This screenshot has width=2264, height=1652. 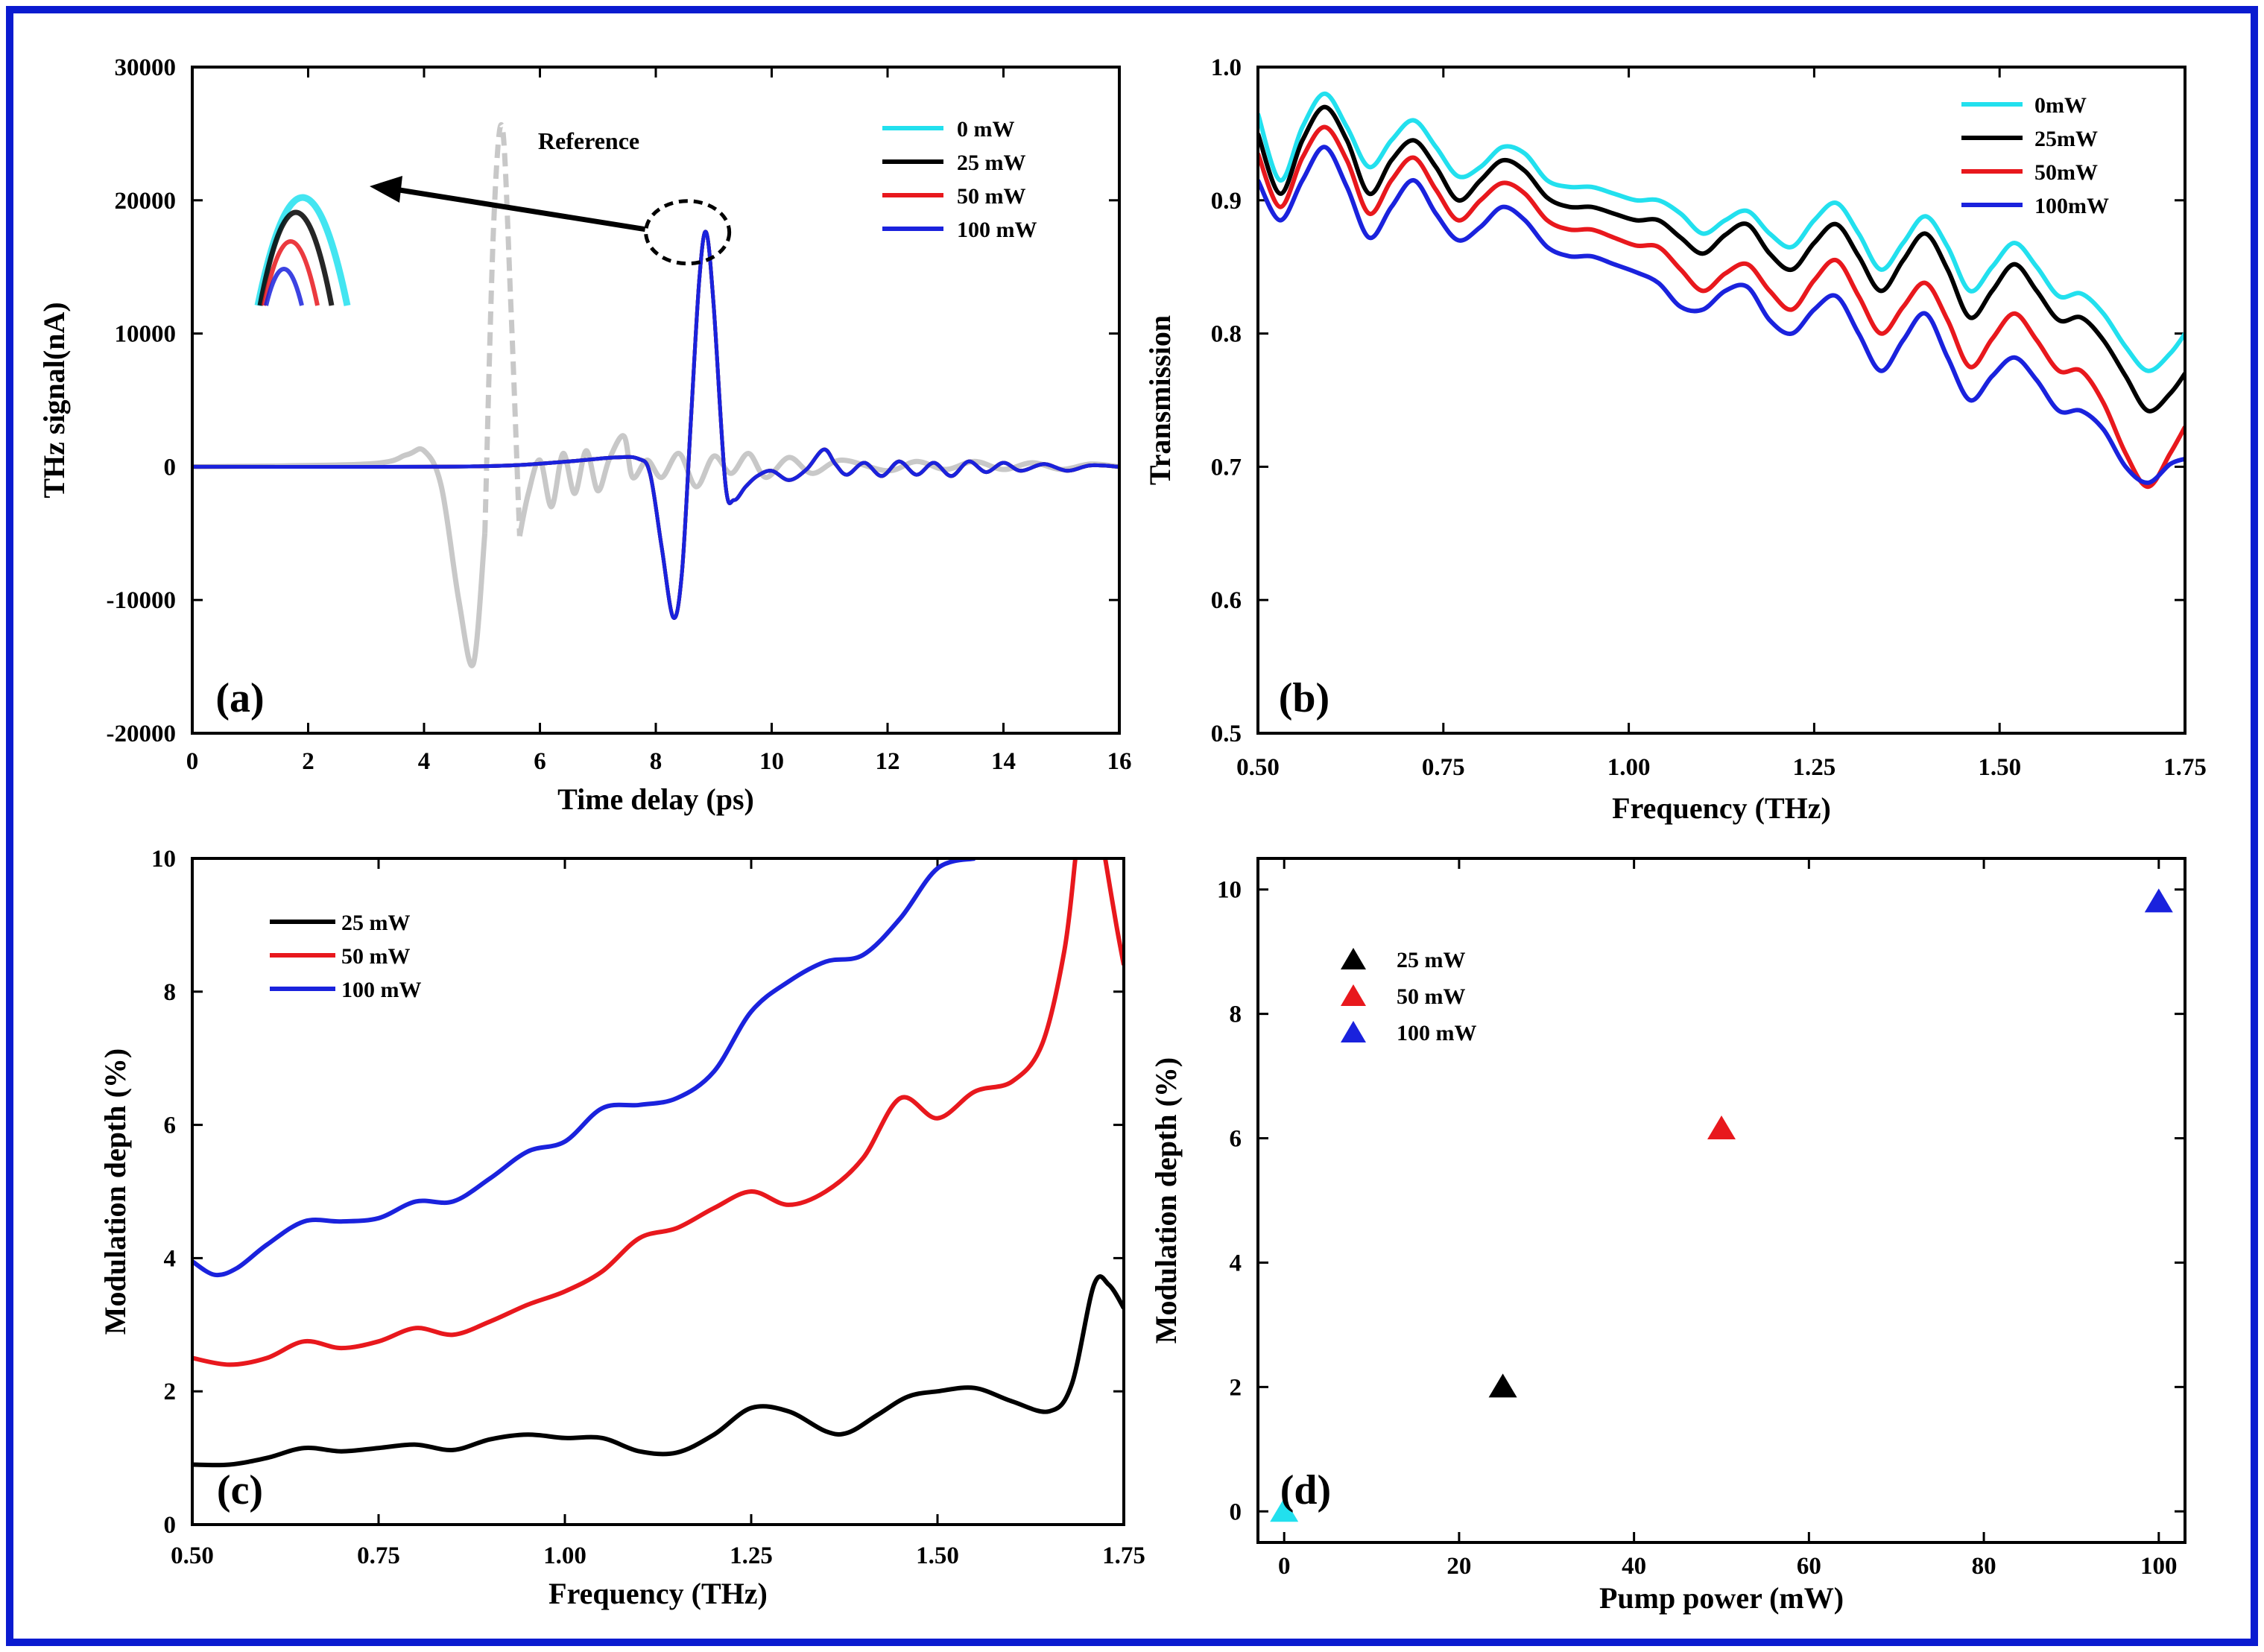 What do you see at coordinates (656, 761) in the screenshot?
I see `x-tick-label: 8` at bounding box center [656, 761].